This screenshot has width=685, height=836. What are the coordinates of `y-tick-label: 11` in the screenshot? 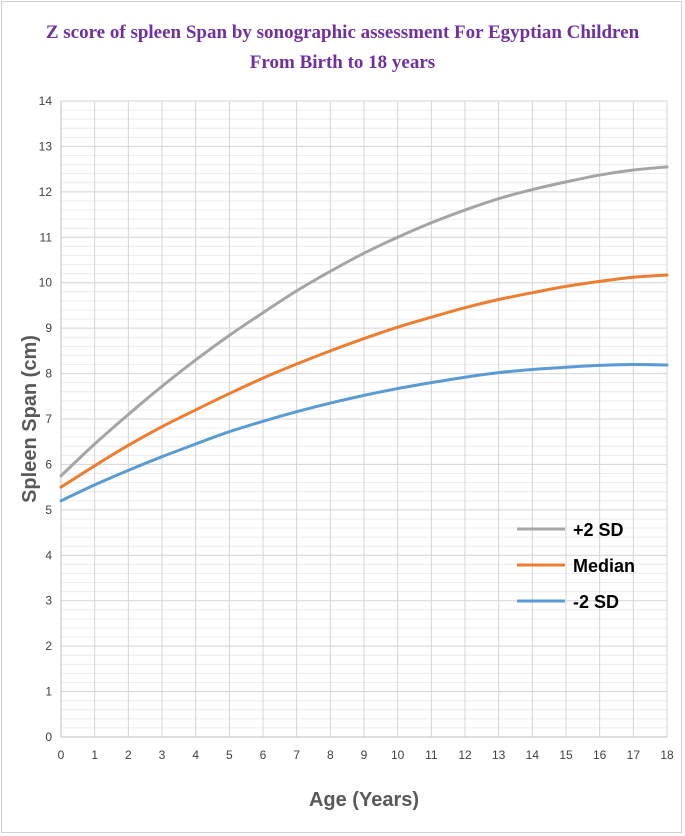 It's located at (46, 237).